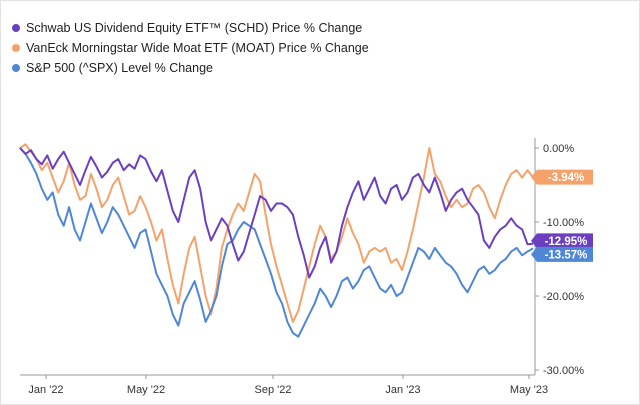 The height and width of the screenshot is (405, 640). I want to click on end-badge-moat, so click(562, 177).